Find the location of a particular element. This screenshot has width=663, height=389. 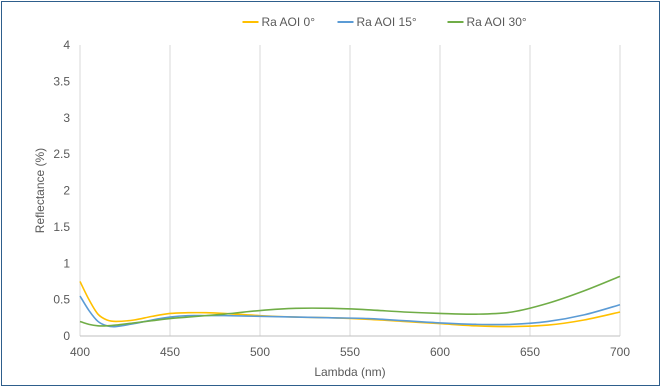

y-tick-label: 1.5 is located at coordinates (61, 227).